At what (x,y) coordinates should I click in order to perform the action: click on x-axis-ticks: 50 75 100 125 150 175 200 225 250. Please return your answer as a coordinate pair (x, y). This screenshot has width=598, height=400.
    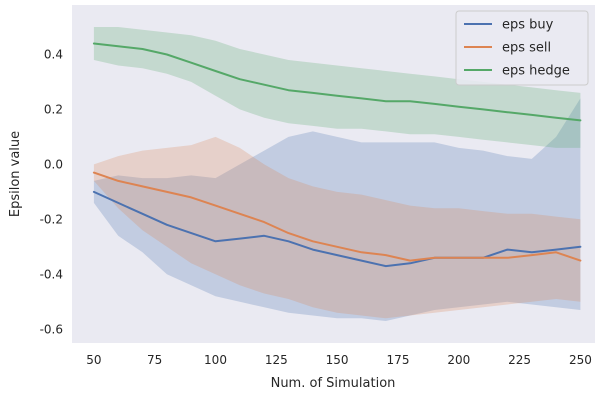
    Looking at the image, I should click on (339, 360).